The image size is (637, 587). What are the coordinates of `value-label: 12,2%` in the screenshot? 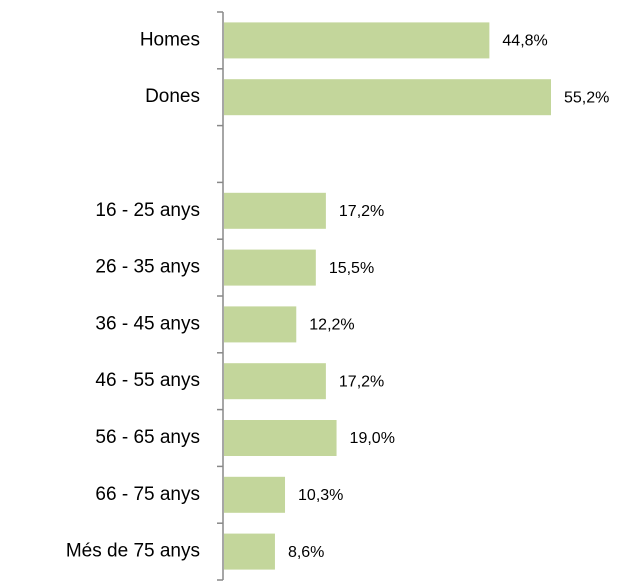 It's located at (331, 325).